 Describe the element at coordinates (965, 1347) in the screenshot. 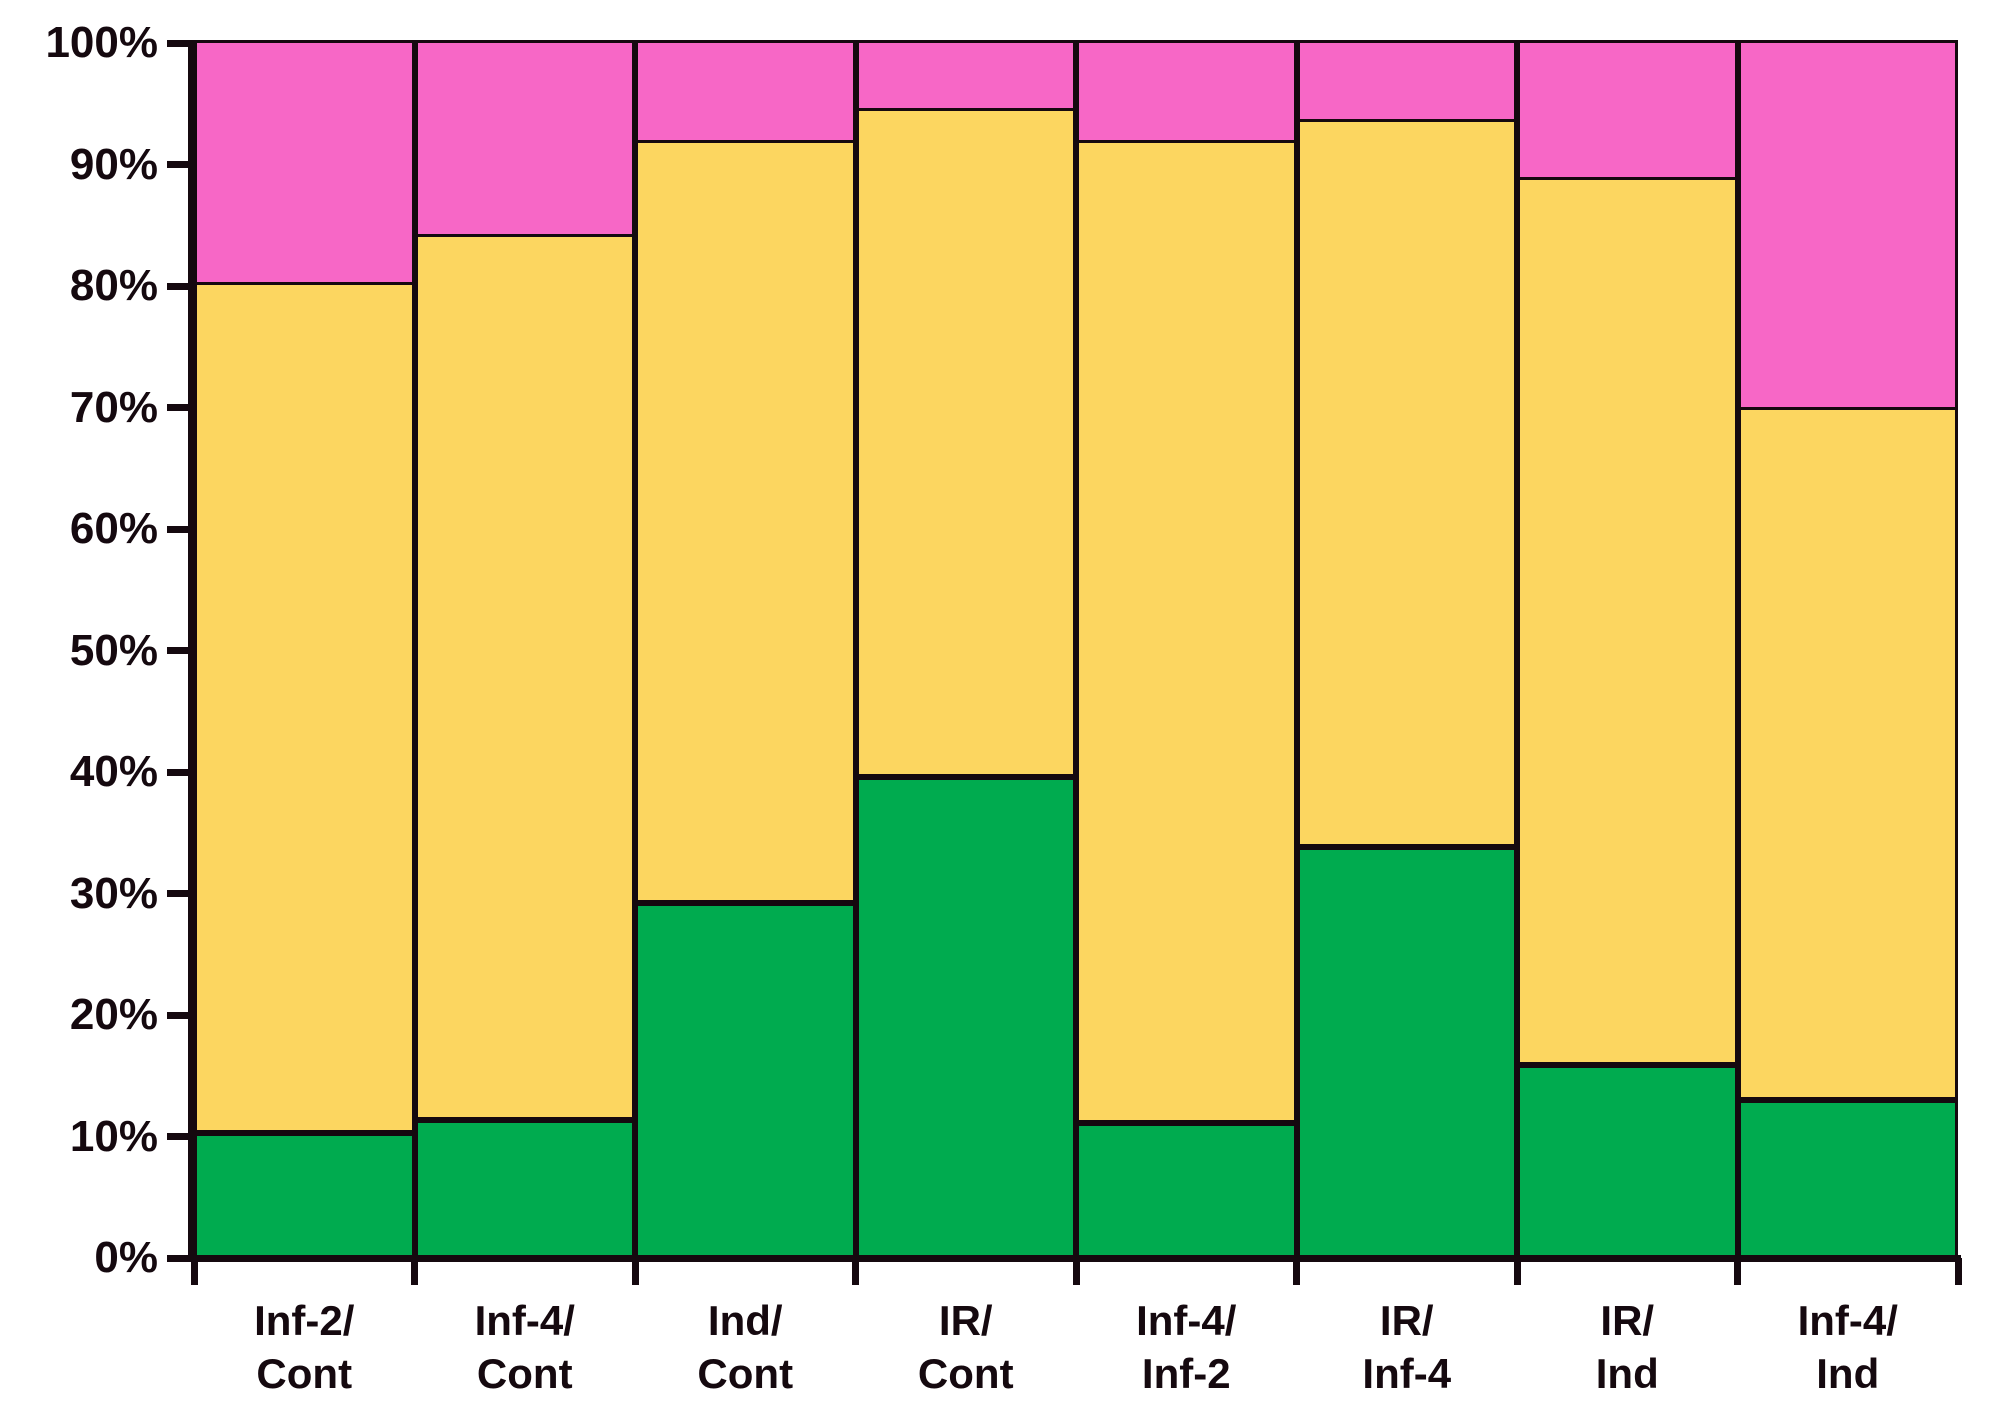

I see `x-category-label-4: IR/ Cont` at that location.